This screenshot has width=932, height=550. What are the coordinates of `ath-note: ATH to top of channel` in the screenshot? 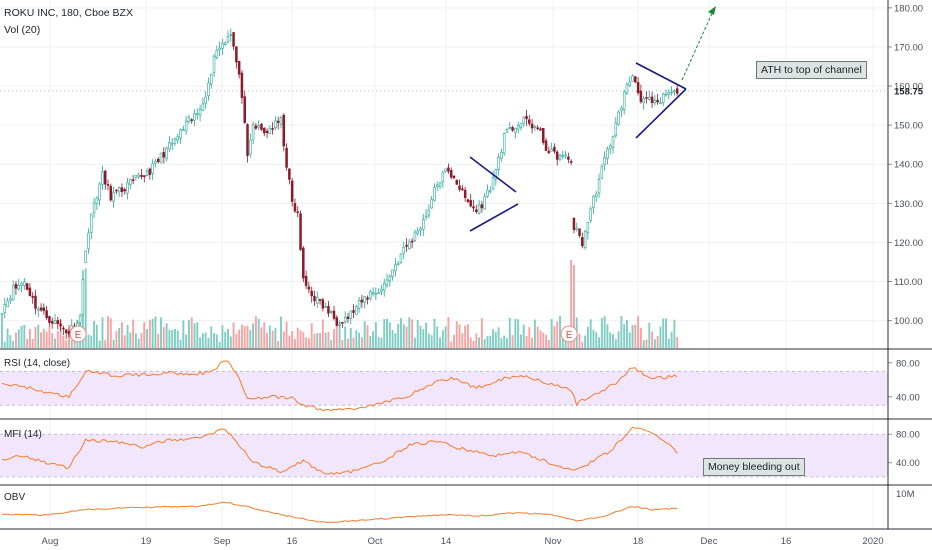 It's located at (811, 70).